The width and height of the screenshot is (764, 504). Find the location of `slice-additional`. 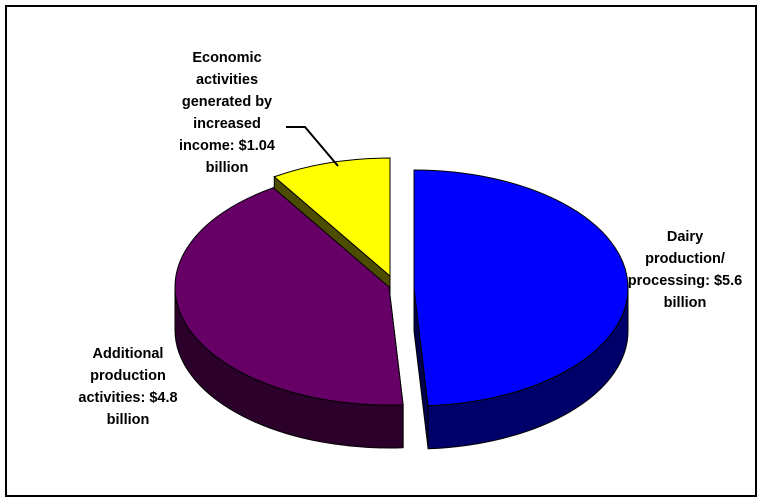

slice-additional is located at coordinates (289, 296).